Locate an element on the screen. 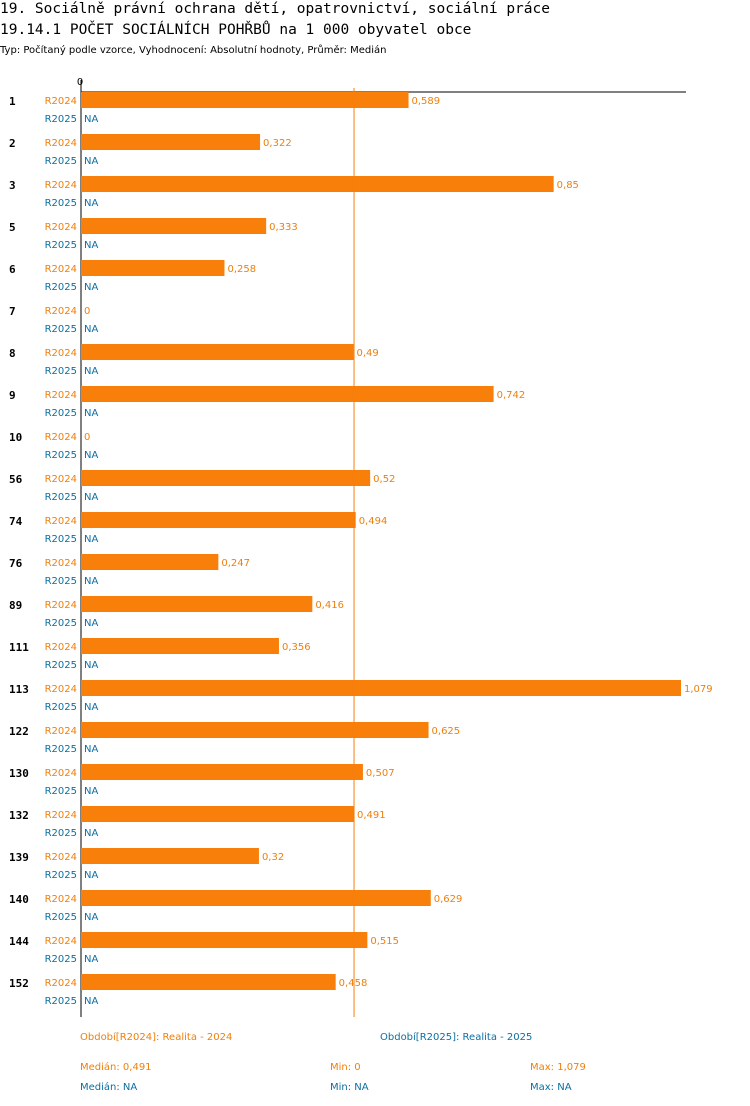 The image size is (750, 1106). data-label-r2024: 1,079 is located at coordinates (698, 689).